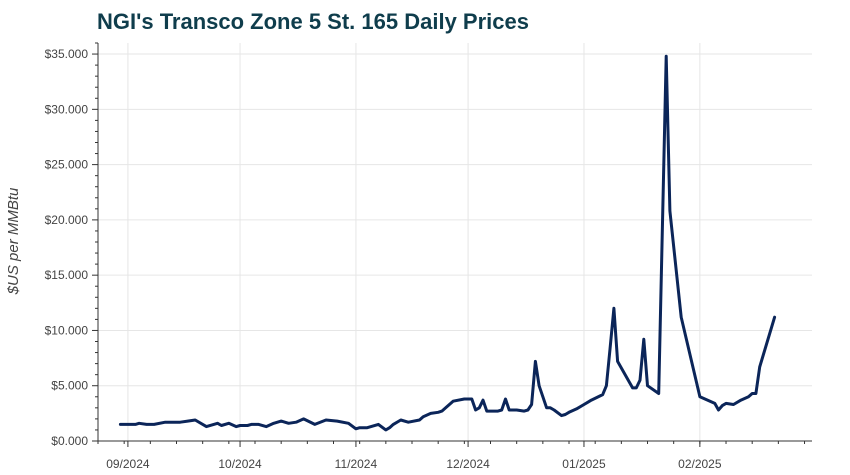 This screenshot has width=850, height=475. Describe the element at coordinates (67, 54) in the screenshot. I see `y-tick-label: $35.000` at that location.